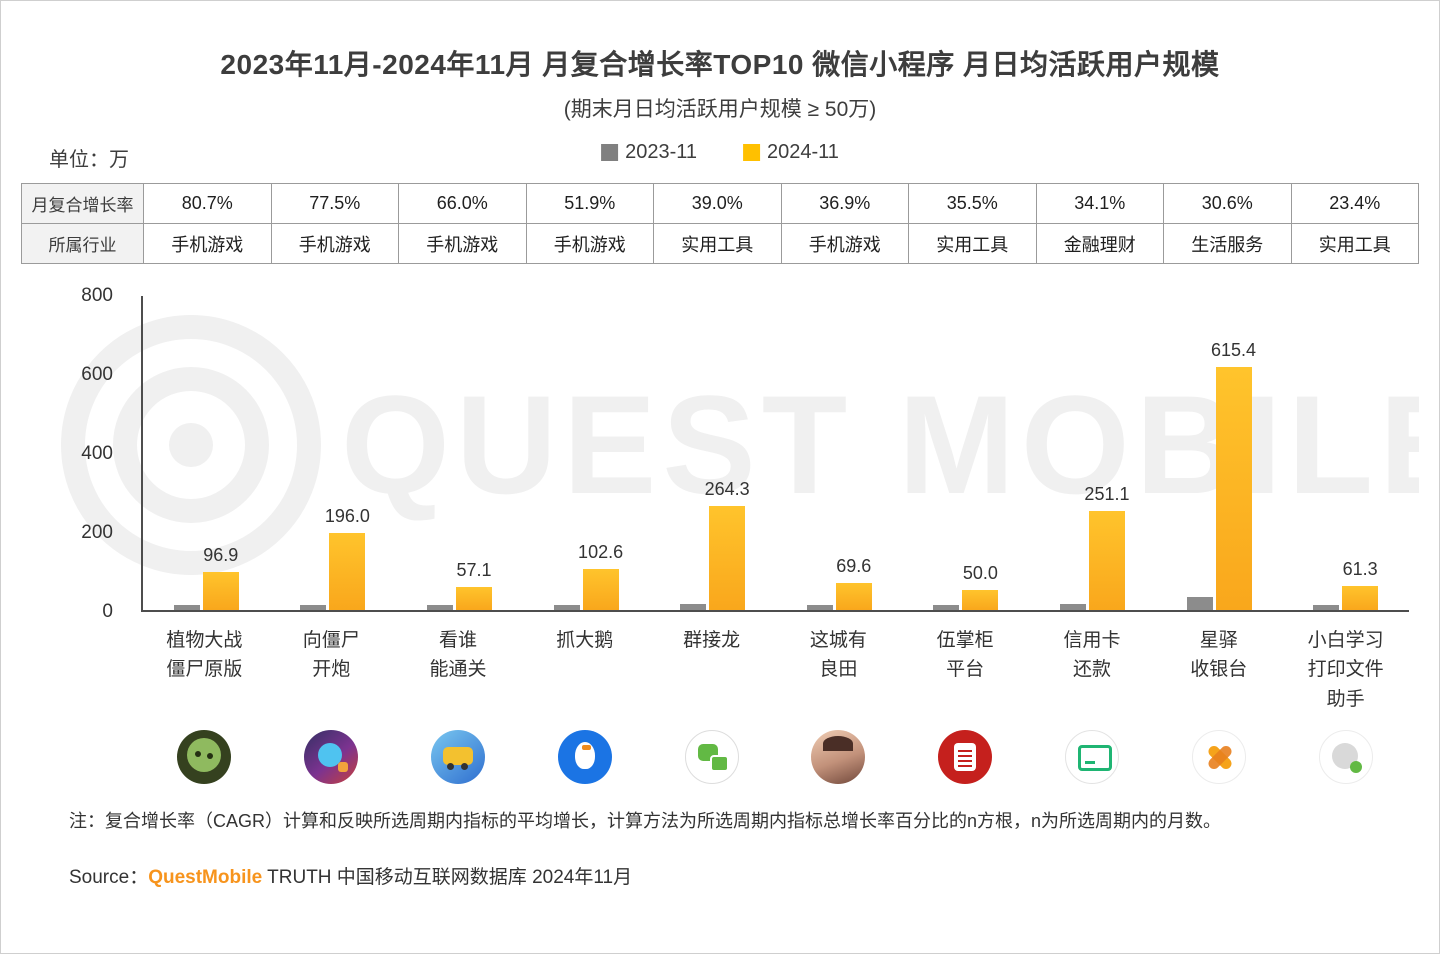  I want to click on category-label-line: 向僵尸, so click(331, 640).